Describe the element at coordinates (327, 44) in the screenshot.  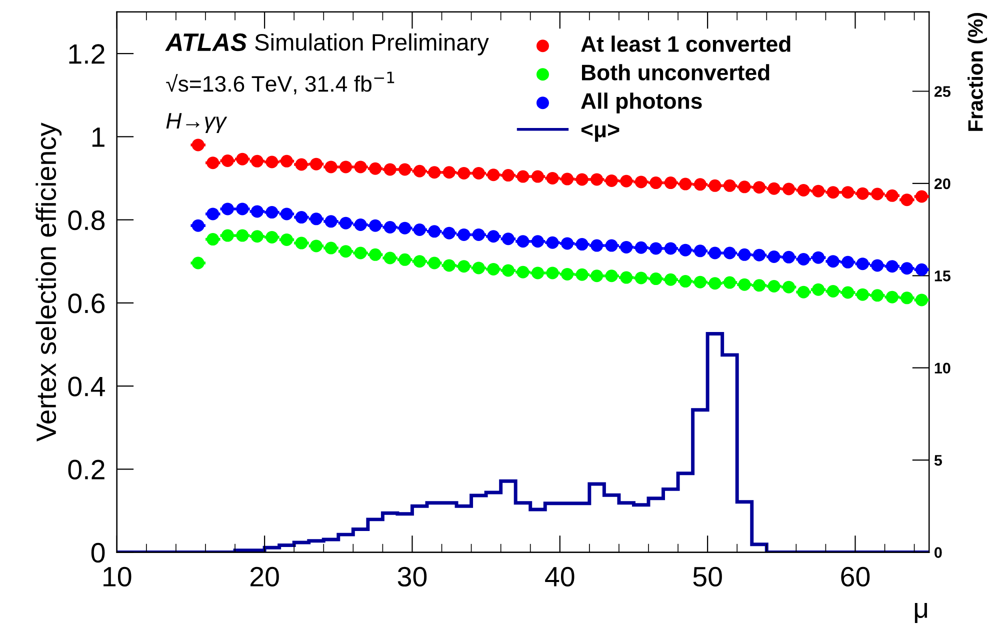
I see `annotation: ATLAS Simulation Preliminary` at that location.